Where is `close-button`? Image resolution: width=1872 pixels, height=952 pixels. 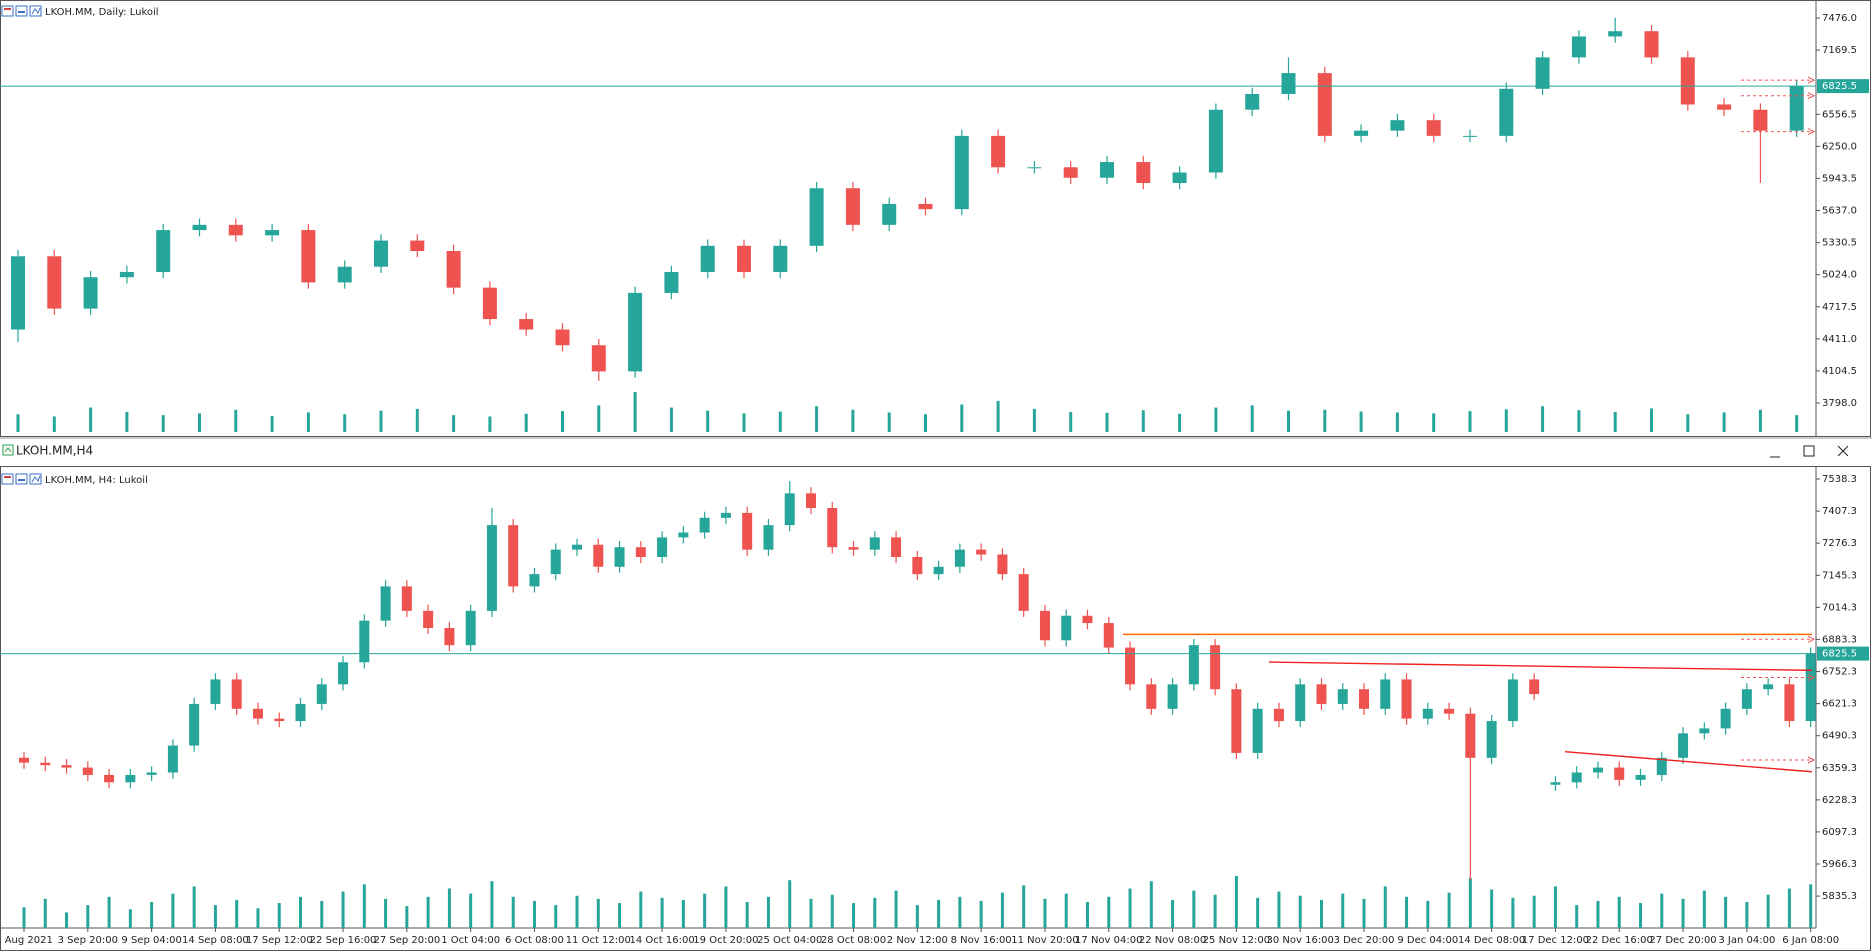
close-button is located at coordinates (1843, 451).